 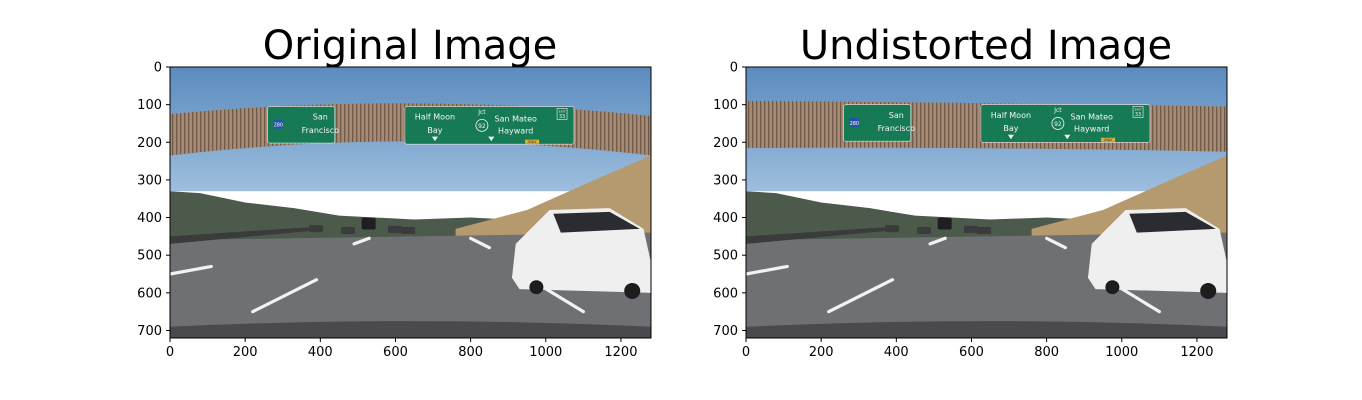 I want to click on x-tick-label: 200, so click(x=821, y=352).